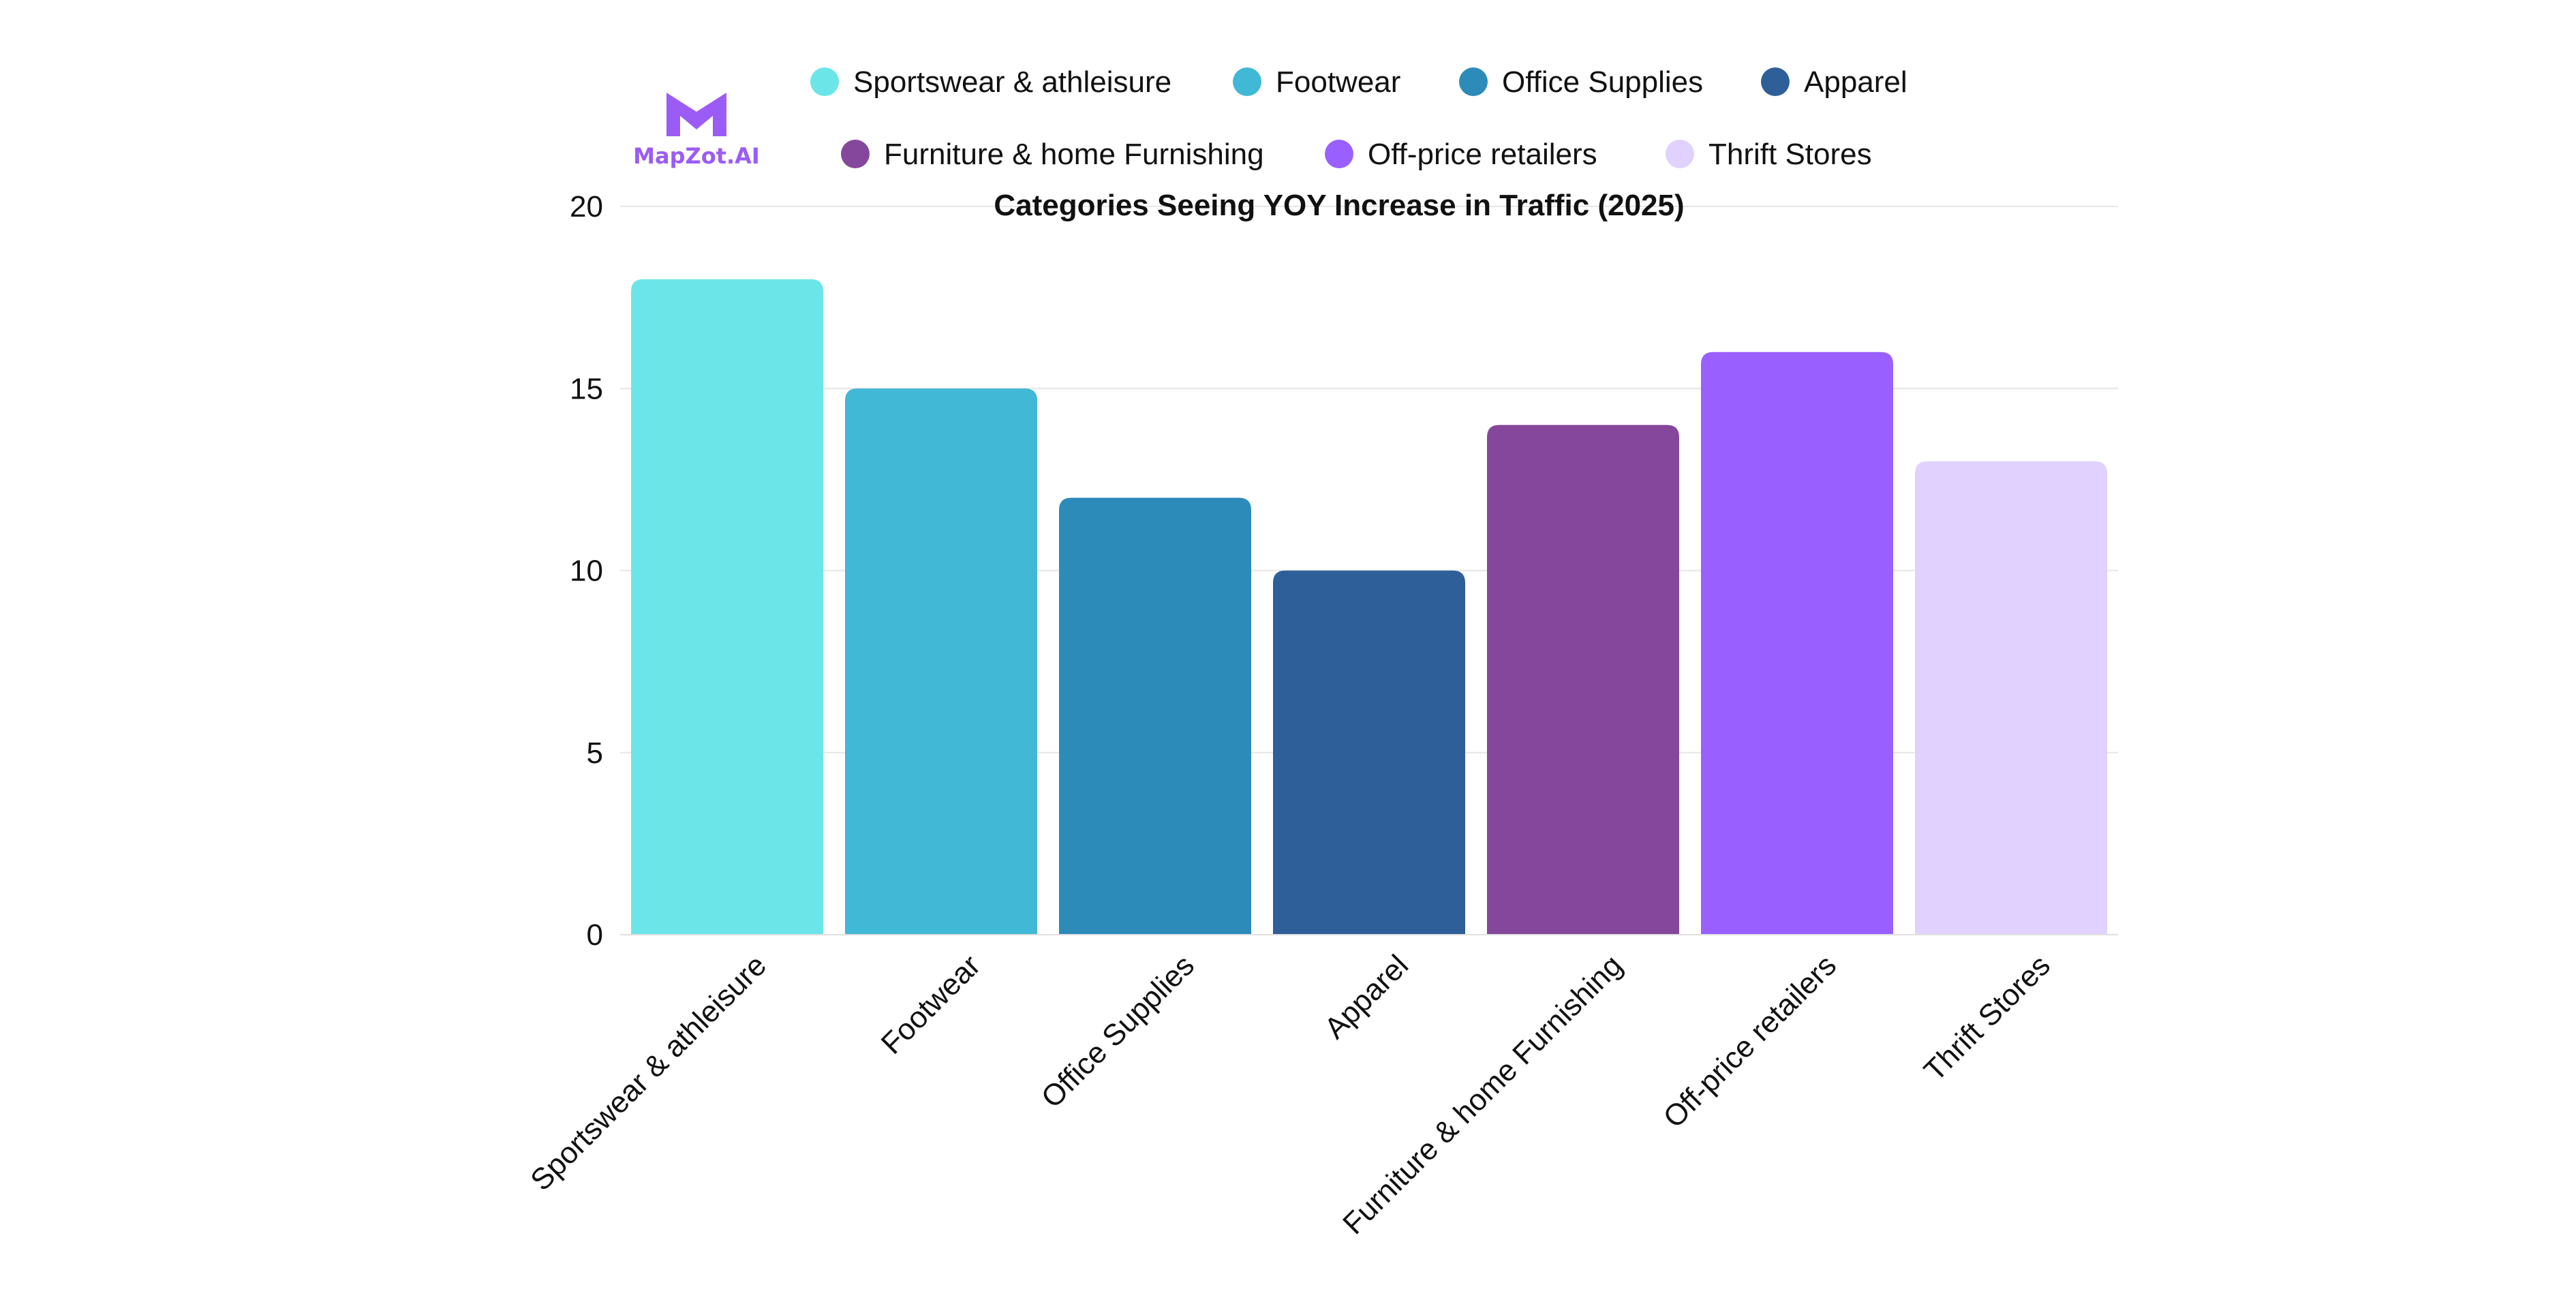 The height and width of the screenshot is (1291, 2576). I want to click on legend-item: Footwear, so click(1316, 82).